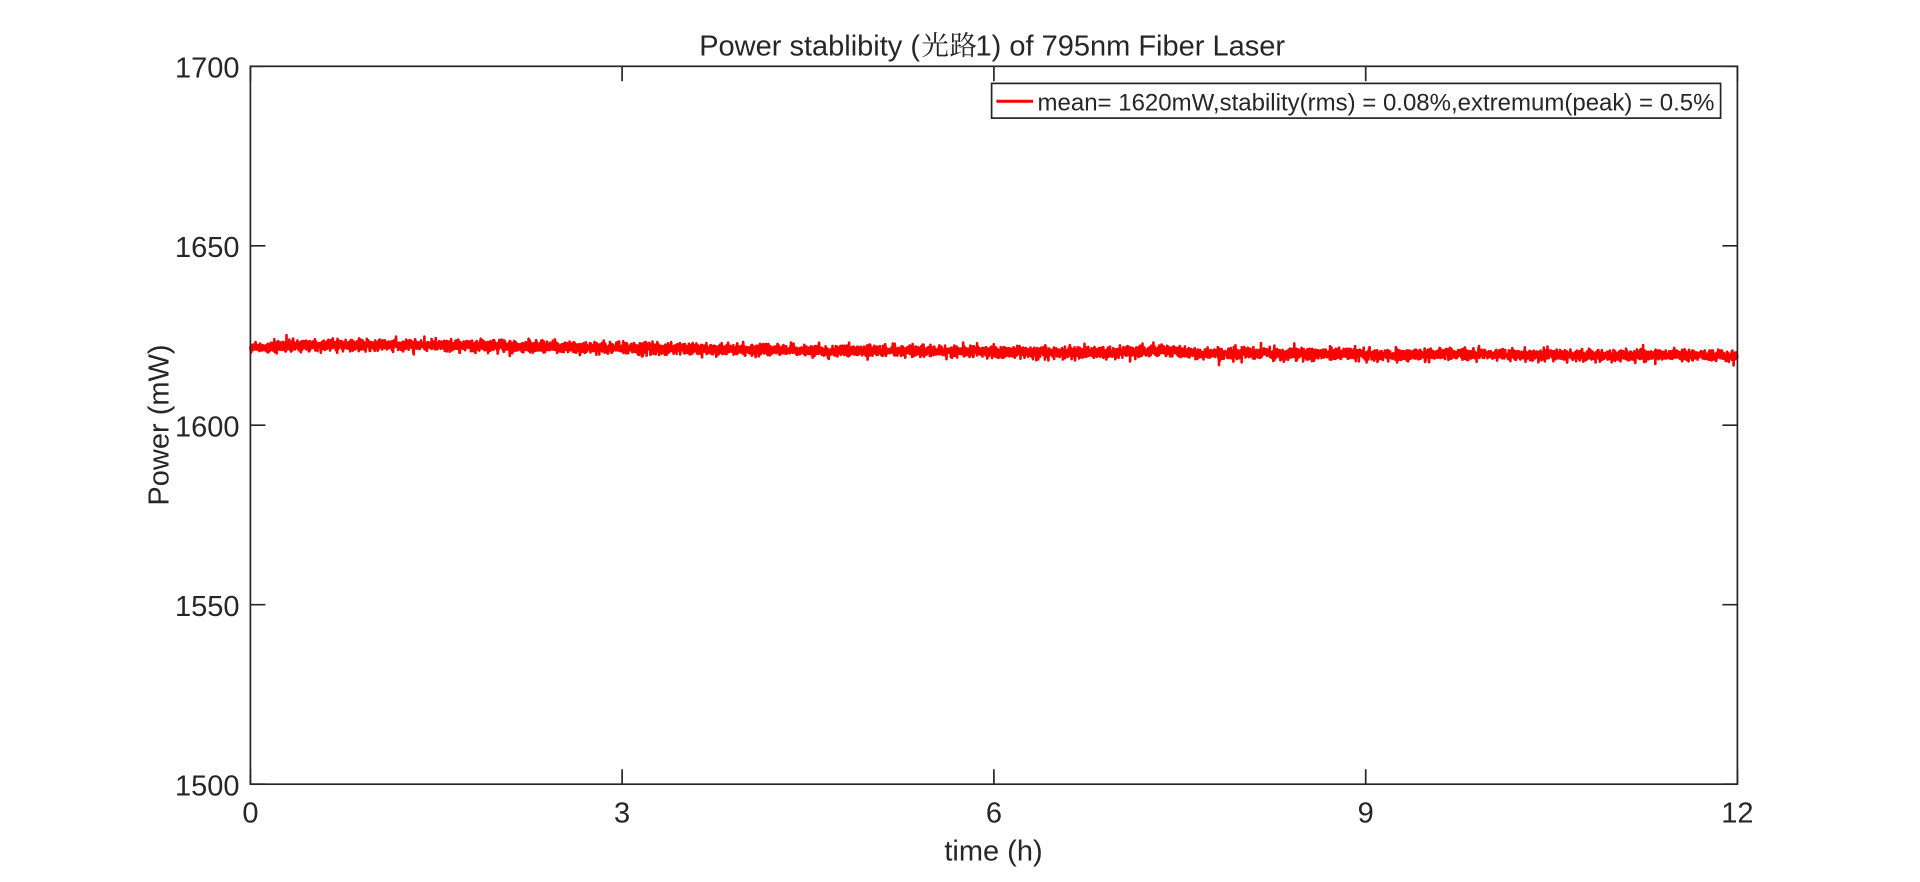 The image size is (1920, 882). What do you see at coordinates (207, 248) in the screenshot?
I see `svg-text: 1650` at bounding box center [207, 248].